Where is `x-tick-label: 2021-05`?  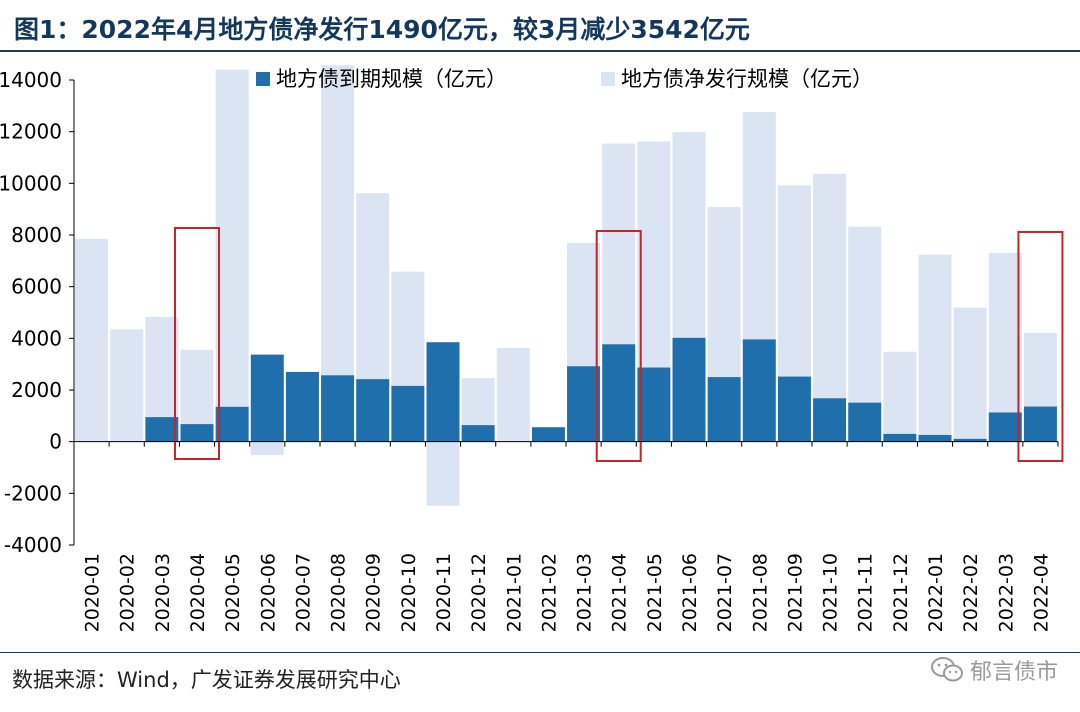 x-tick-label: 2021-05 is located at coordinates (655, 592).